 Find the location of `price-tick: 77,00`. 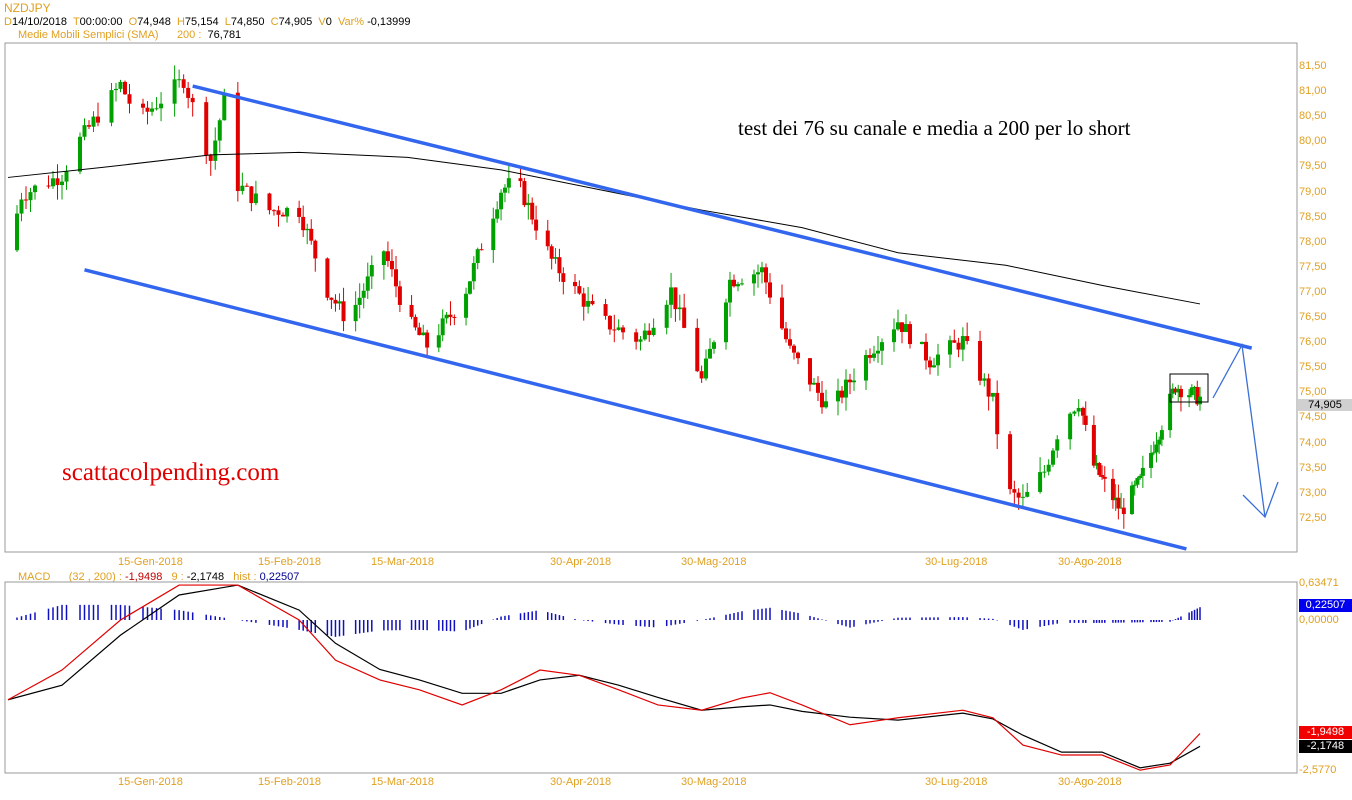

price-tick: 77,00 is located at coordinates (1313, 292).